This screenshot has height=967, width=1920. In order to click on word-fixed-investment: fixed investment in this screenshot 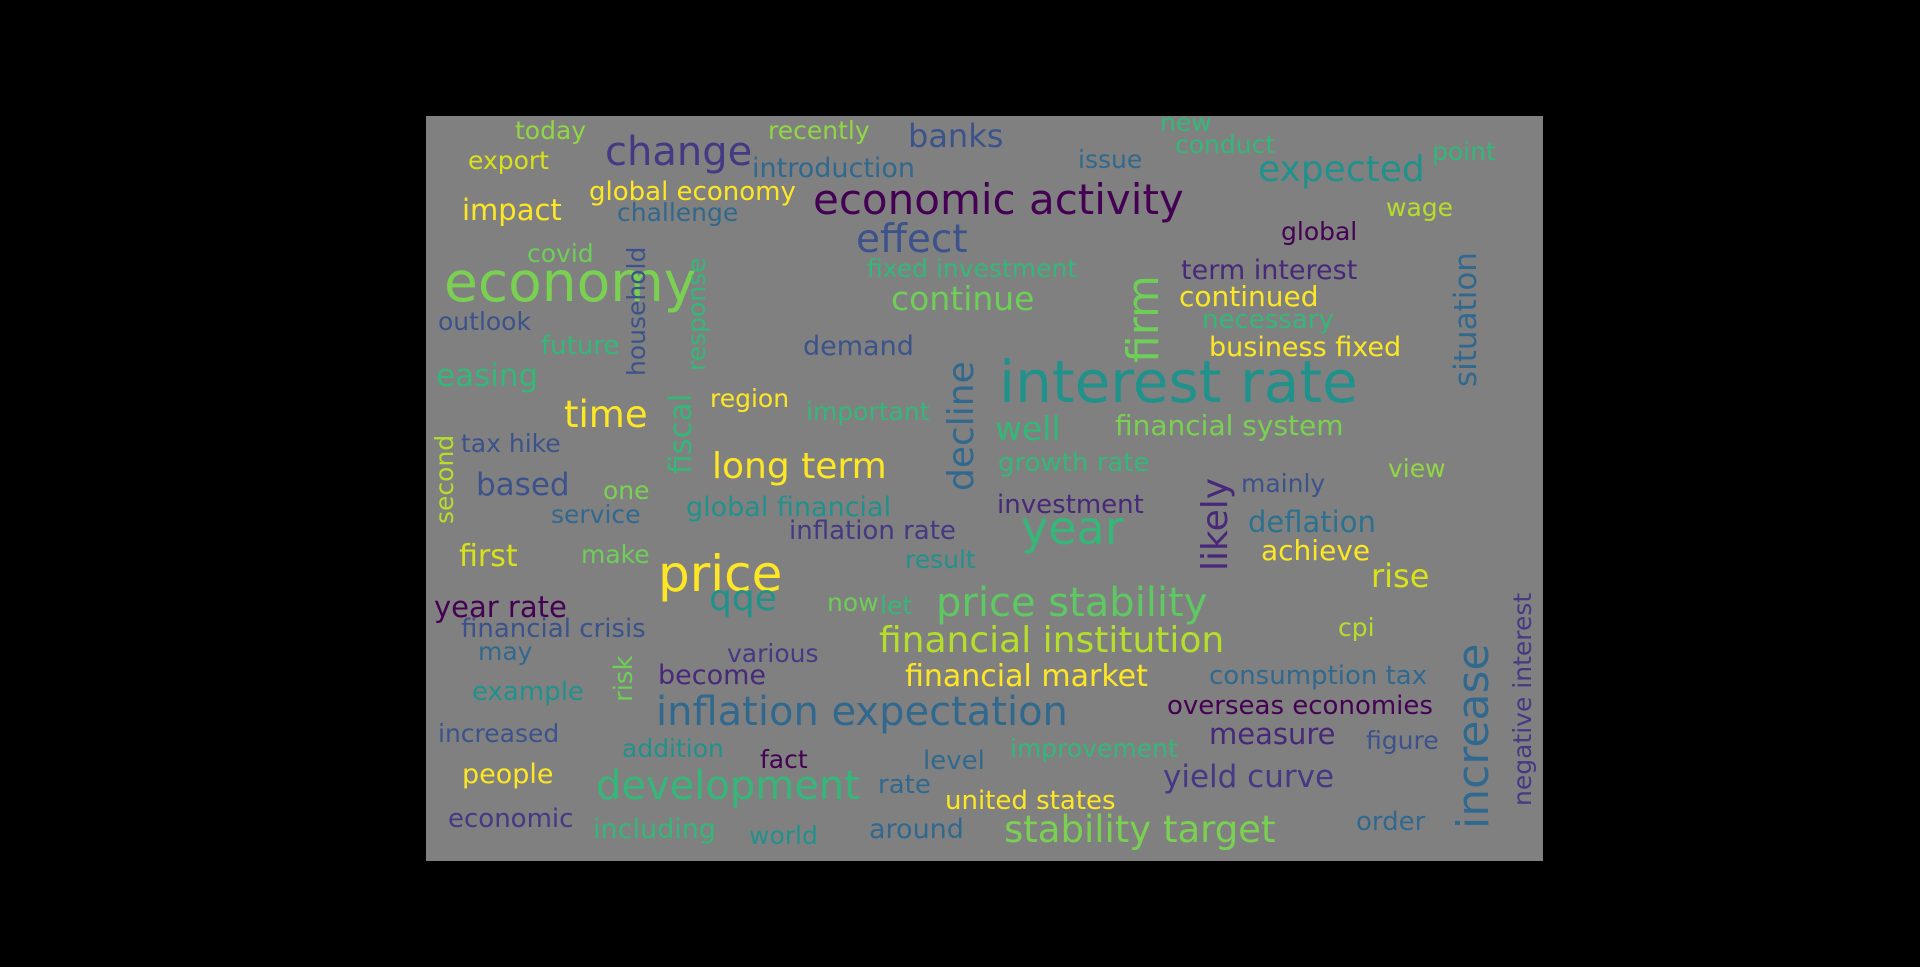, I will do `click(972, 268)`.